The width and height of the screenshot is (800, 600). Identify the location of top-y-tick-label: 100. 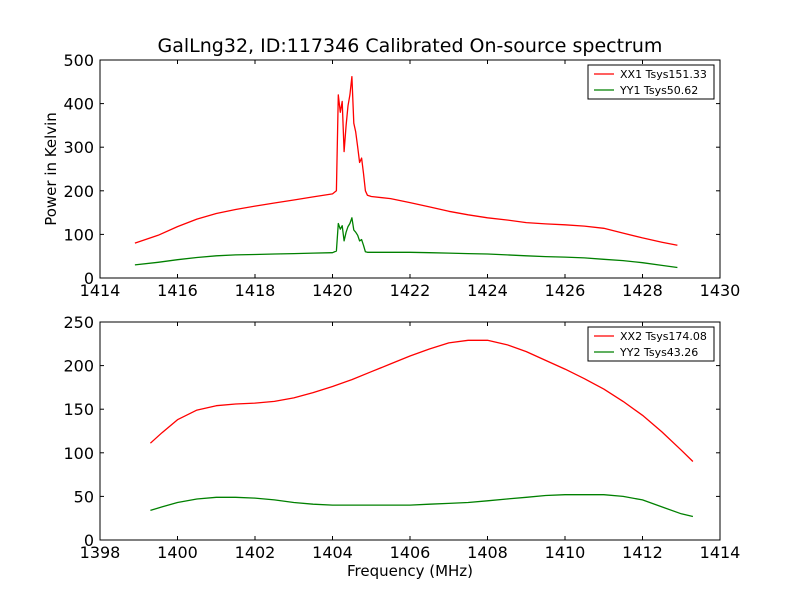
(78, 234).